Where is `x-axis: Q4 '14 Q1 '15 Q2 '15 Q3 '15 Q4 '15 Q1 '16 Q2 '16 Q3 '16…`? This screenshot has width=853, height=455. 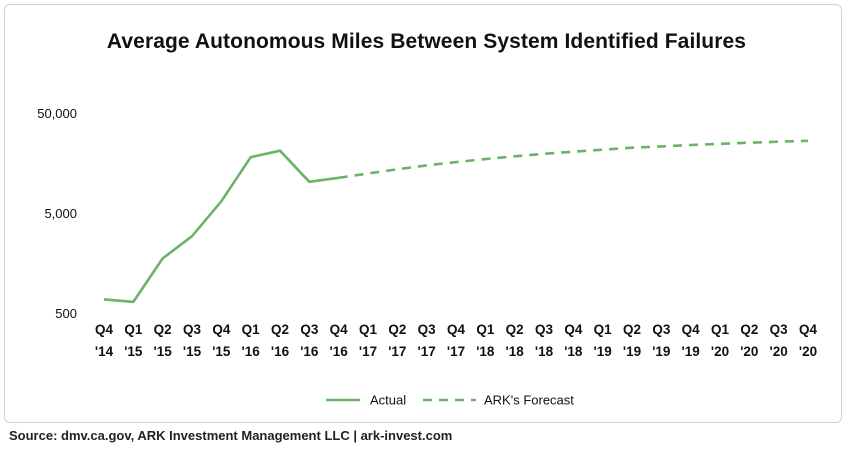
x-axis: Q4 '14 Q1 '15 Q2 '15 Q3 '15 Q4 '15 Q1 '16 Q2 '16 Q3 '16… is located at coordinates (456, 340).